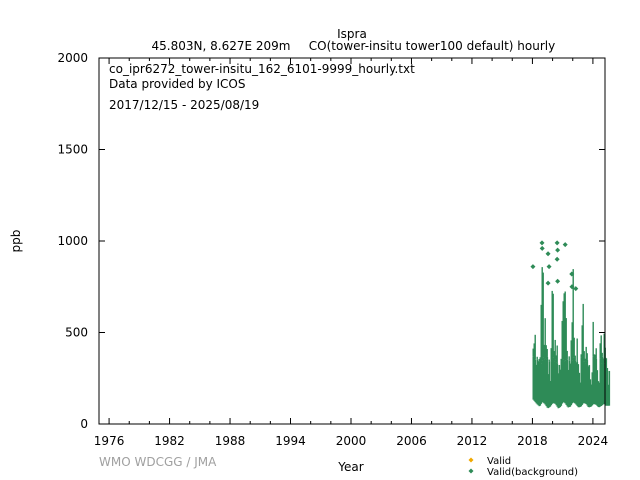 The image size is (640, 480). Describe the element at coordinates (351, 441) in the screenshot. I see `x-tick-label: 2000` at that location.